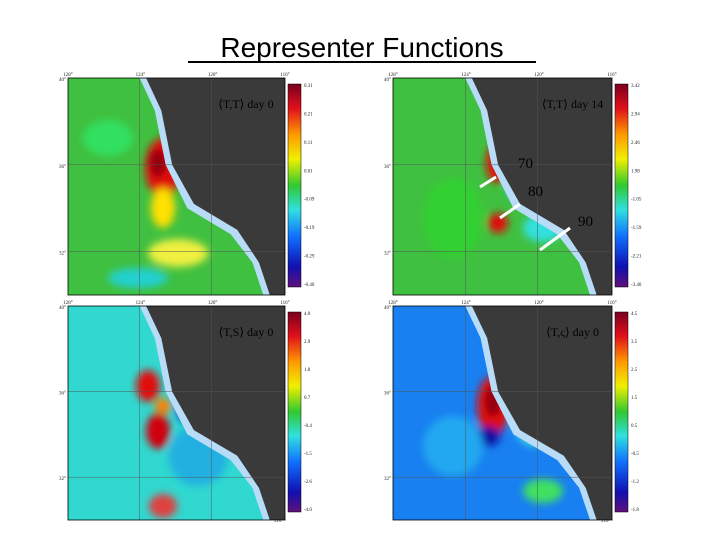 This screenshot has width=720, height=540. Describe the element at coordinates (635, 510) in the screenshot. I see `colorbar-label: -1.8` at that location.